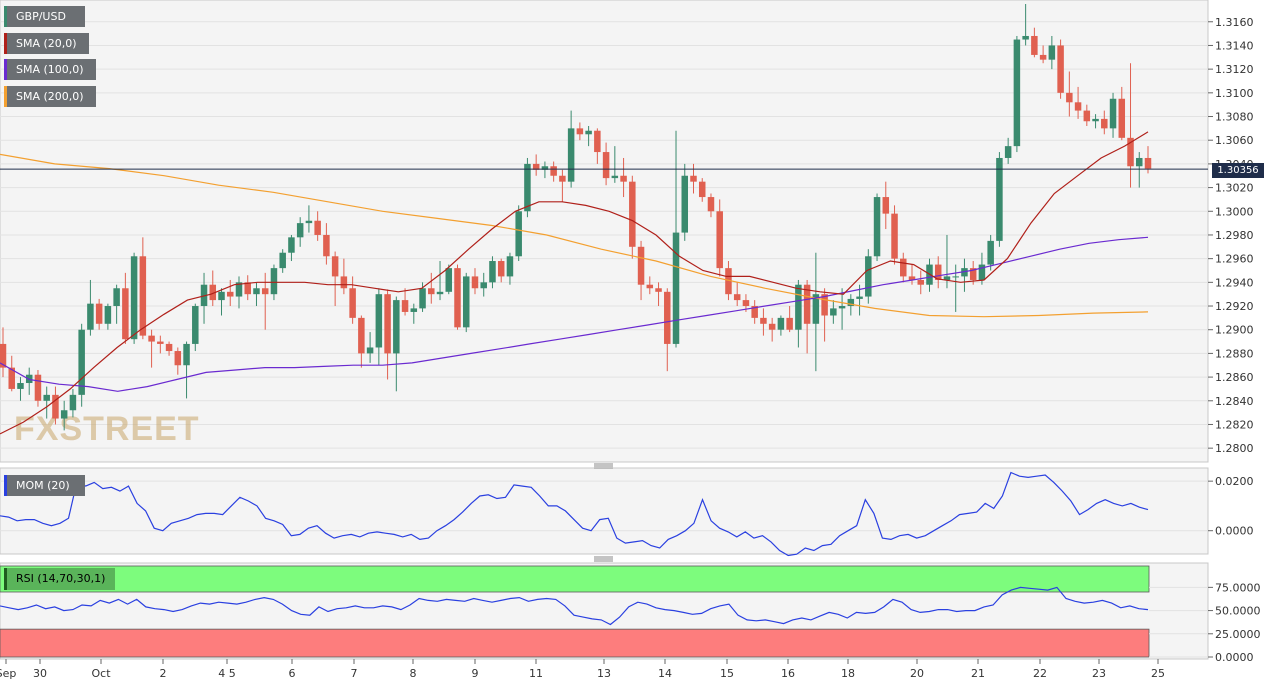 The width and height of the screenshot is (1279, 685). Describe the element at coordinates (5, 43) in the screenshot. I see `sma20-swatch` at that location.